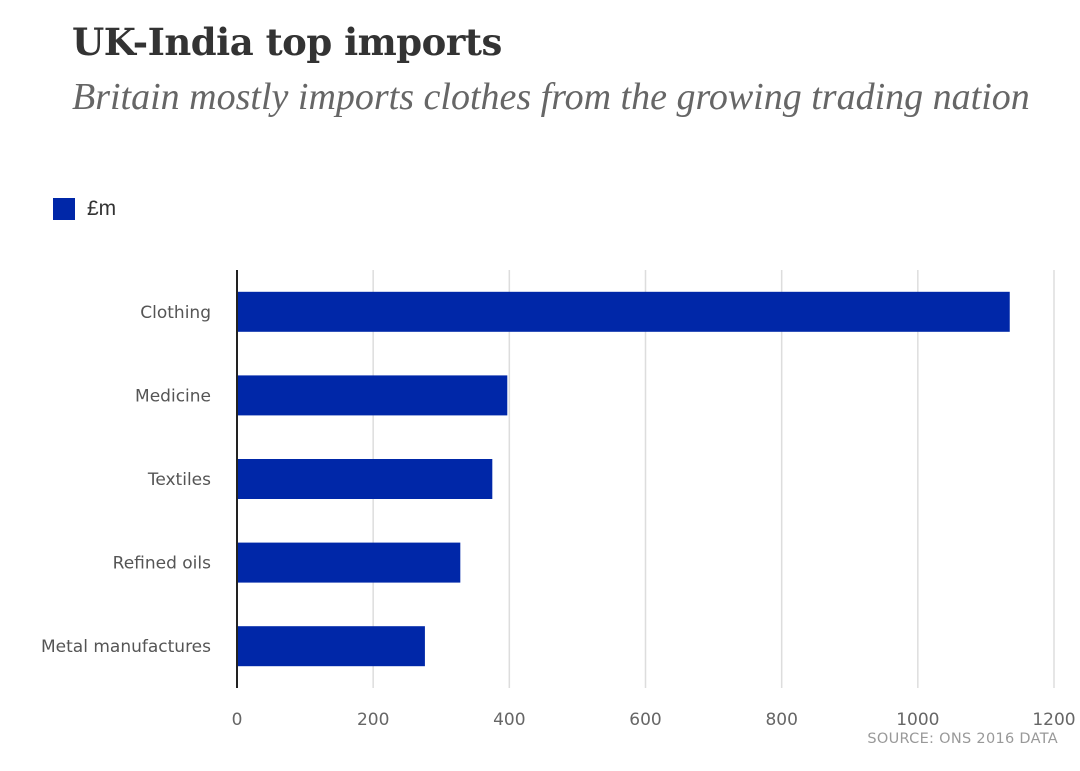  What do you see at coordinates (64, 209) in the screenshot?
I see `legend-swatch` at bounding box center [64, 209].